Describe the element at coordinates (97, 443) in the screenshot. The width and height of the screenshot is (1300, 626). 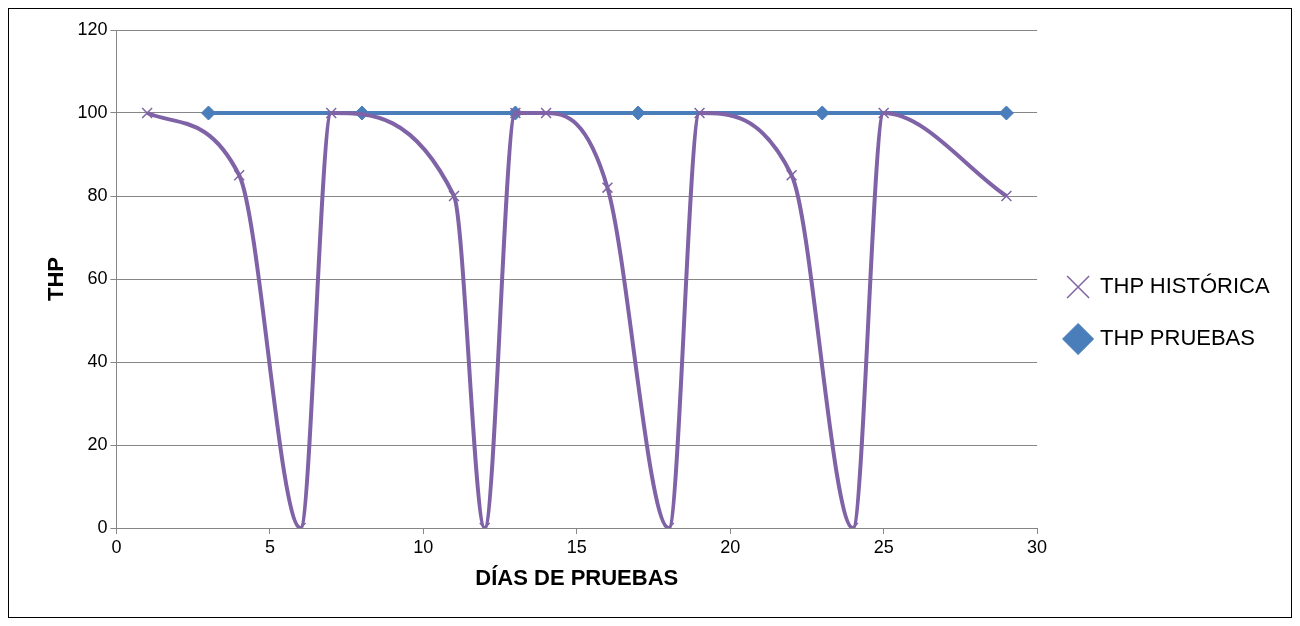
I see `y-tick-label: 20` at that location.